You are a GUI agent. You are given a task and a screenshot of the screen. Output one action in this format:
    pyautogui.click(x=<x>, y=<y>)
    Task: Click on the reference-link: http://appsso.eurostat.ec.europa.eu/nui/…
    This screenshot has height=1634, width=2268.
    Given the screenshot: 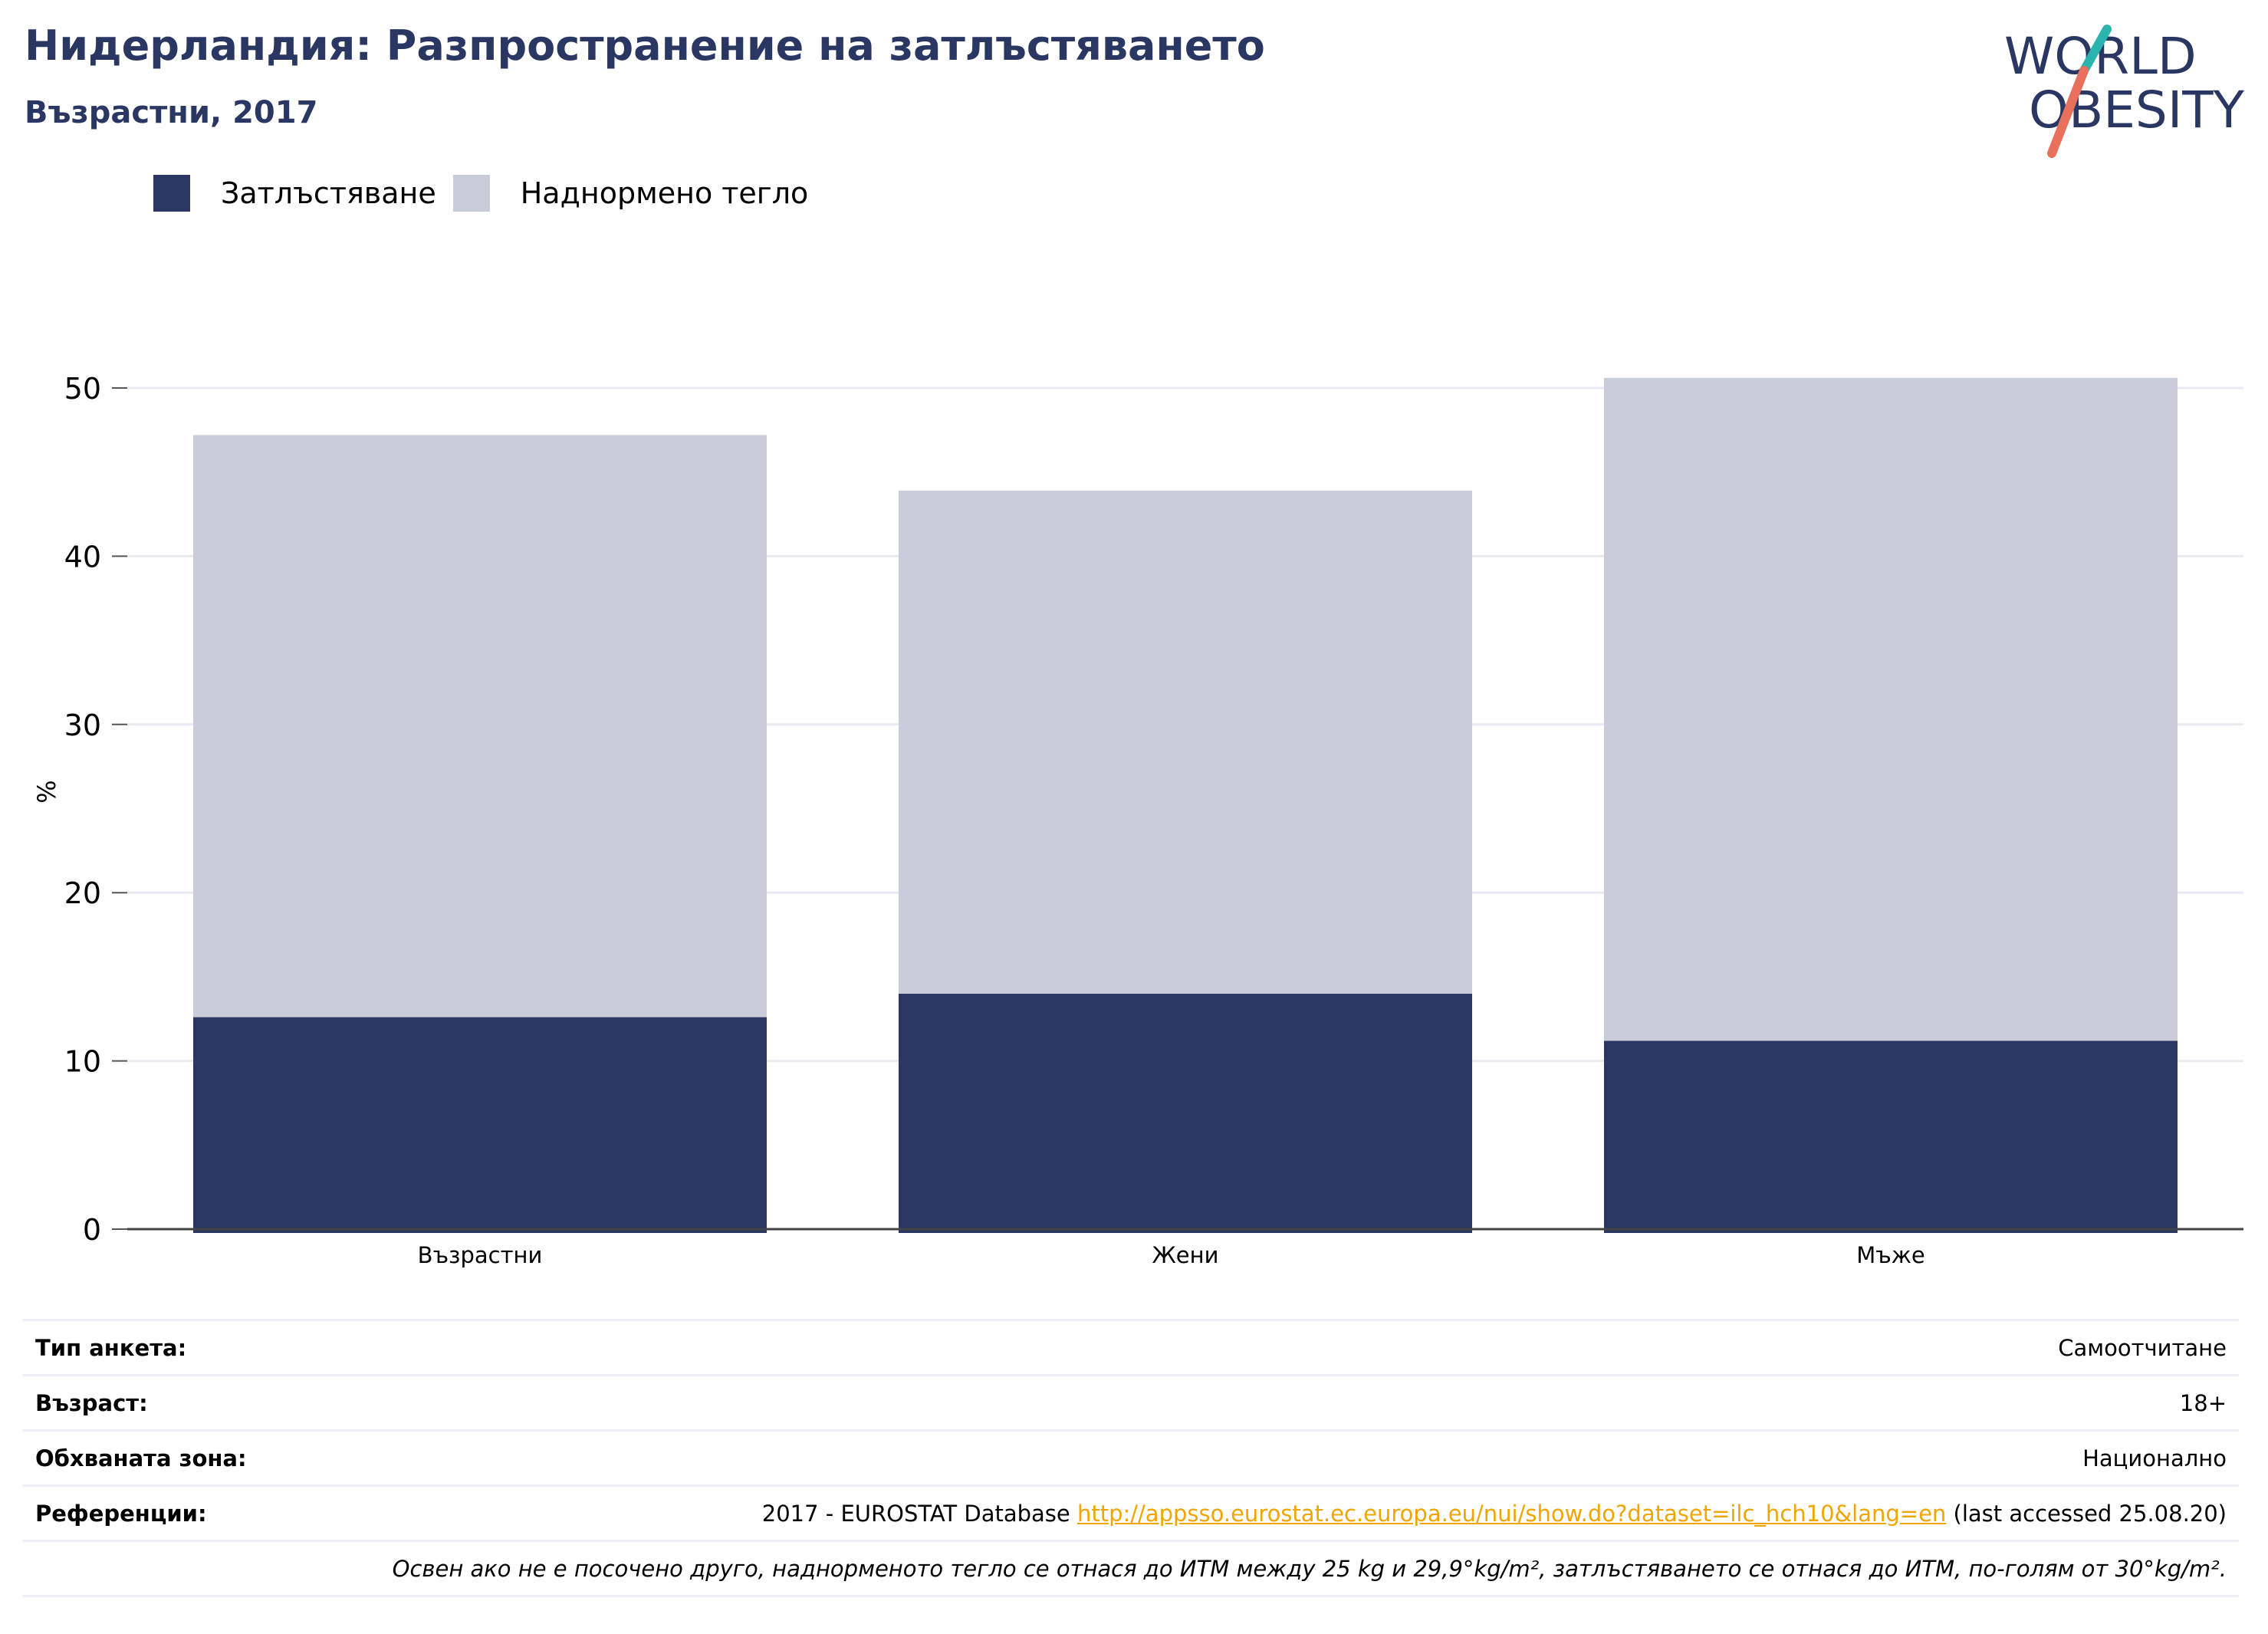 What is the action you would take?
    pyautogui.click(x=1511, y=1514)
    